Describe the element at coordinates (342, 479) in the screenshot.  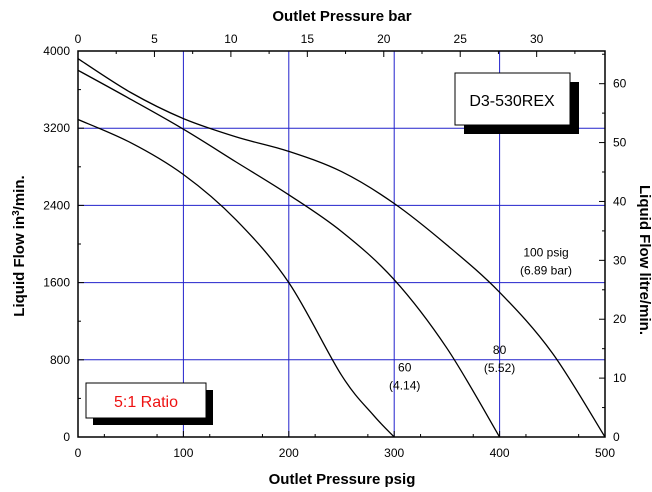
I see `x-axis-title: Outlet Pressure psig` at that location.